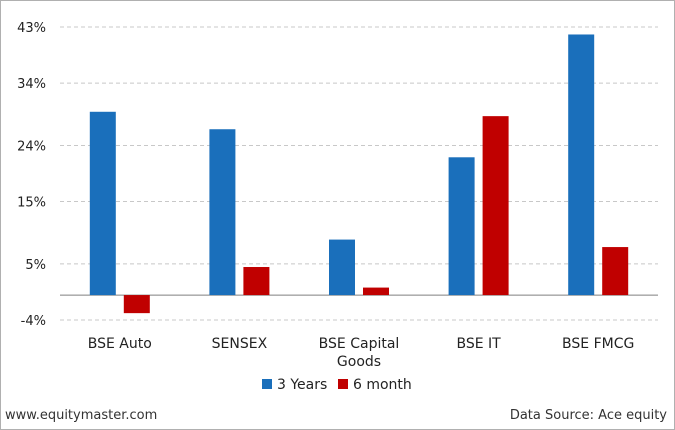 The height and width of the screenshot is (430, 675). I want to click on y-tick-label: 5%, so click(35, 265).